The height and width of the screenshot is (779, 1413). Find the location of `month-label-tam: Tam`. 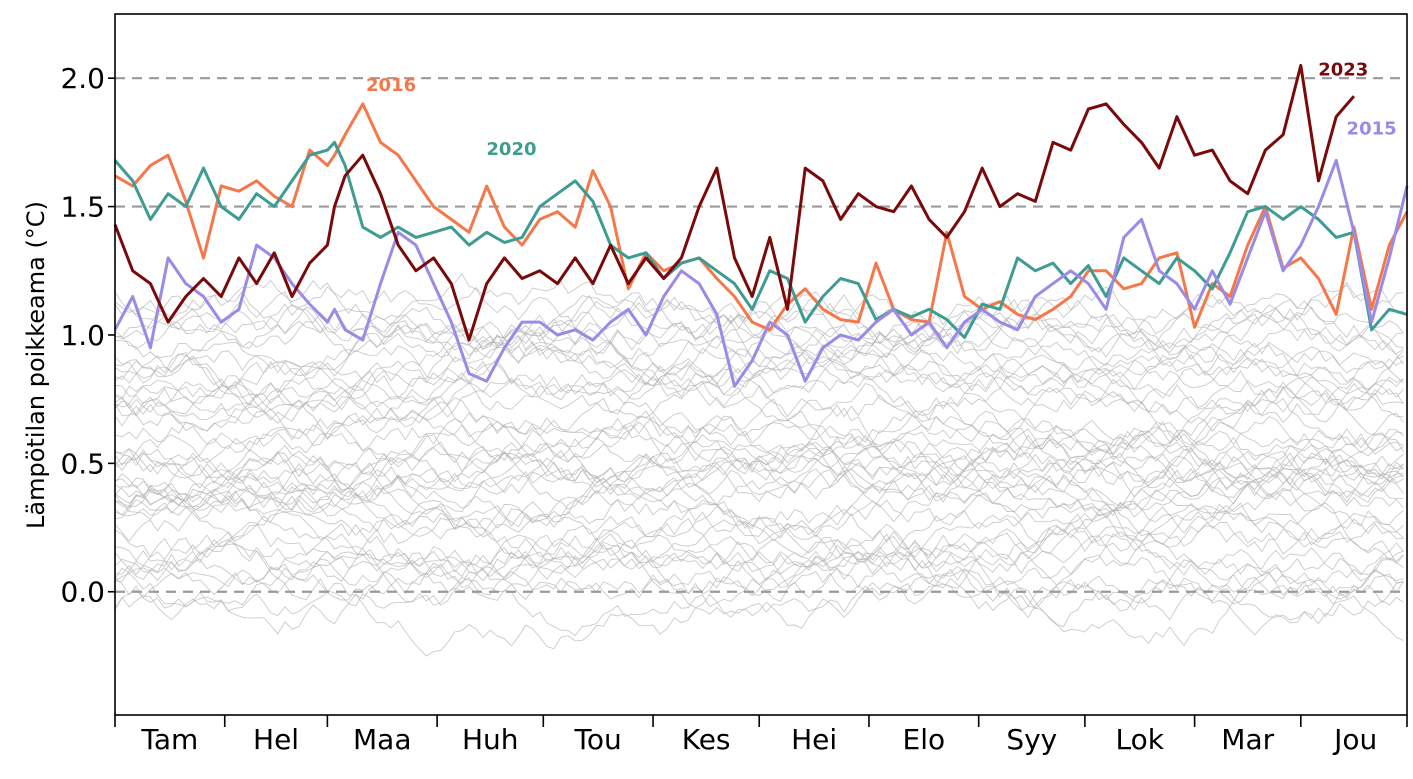

month-label-tam: Tam is located at coordinates (169, 739).